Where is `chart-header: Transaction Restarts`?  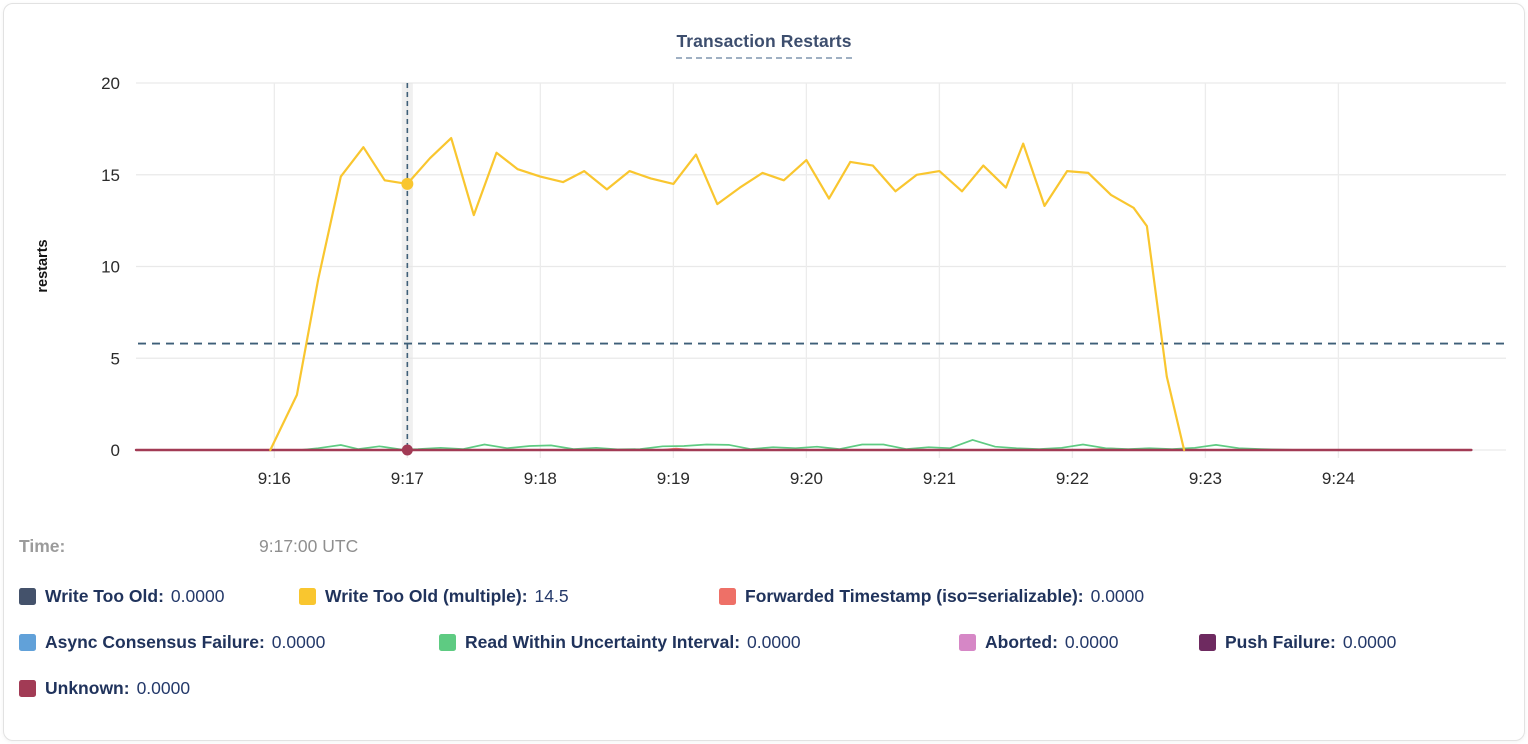 chart-header: Transaction Restarts is located at coordinates (764, 31).